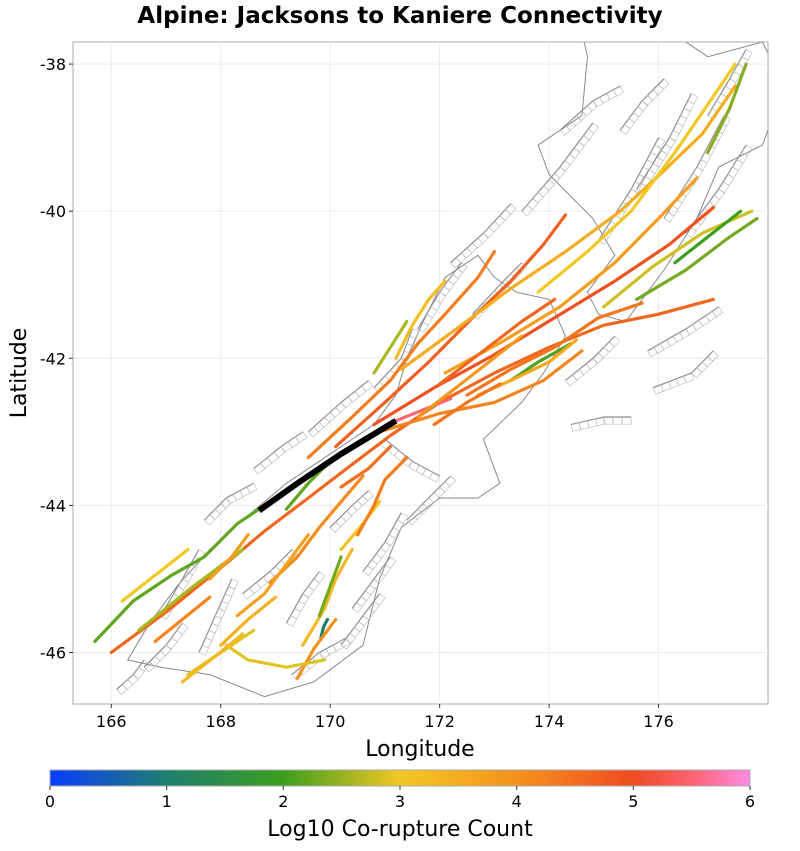  Describe the element at coordinates (220, 721) in the screenshot. I see `x-tick-label: 168` at that location.